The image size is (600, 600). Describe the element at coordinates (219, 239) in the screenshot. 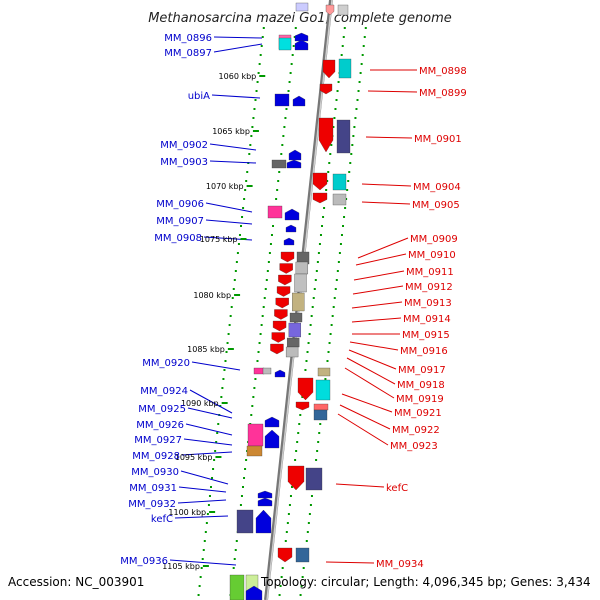

I see `kbp-label: 1075 kbp` at that location.